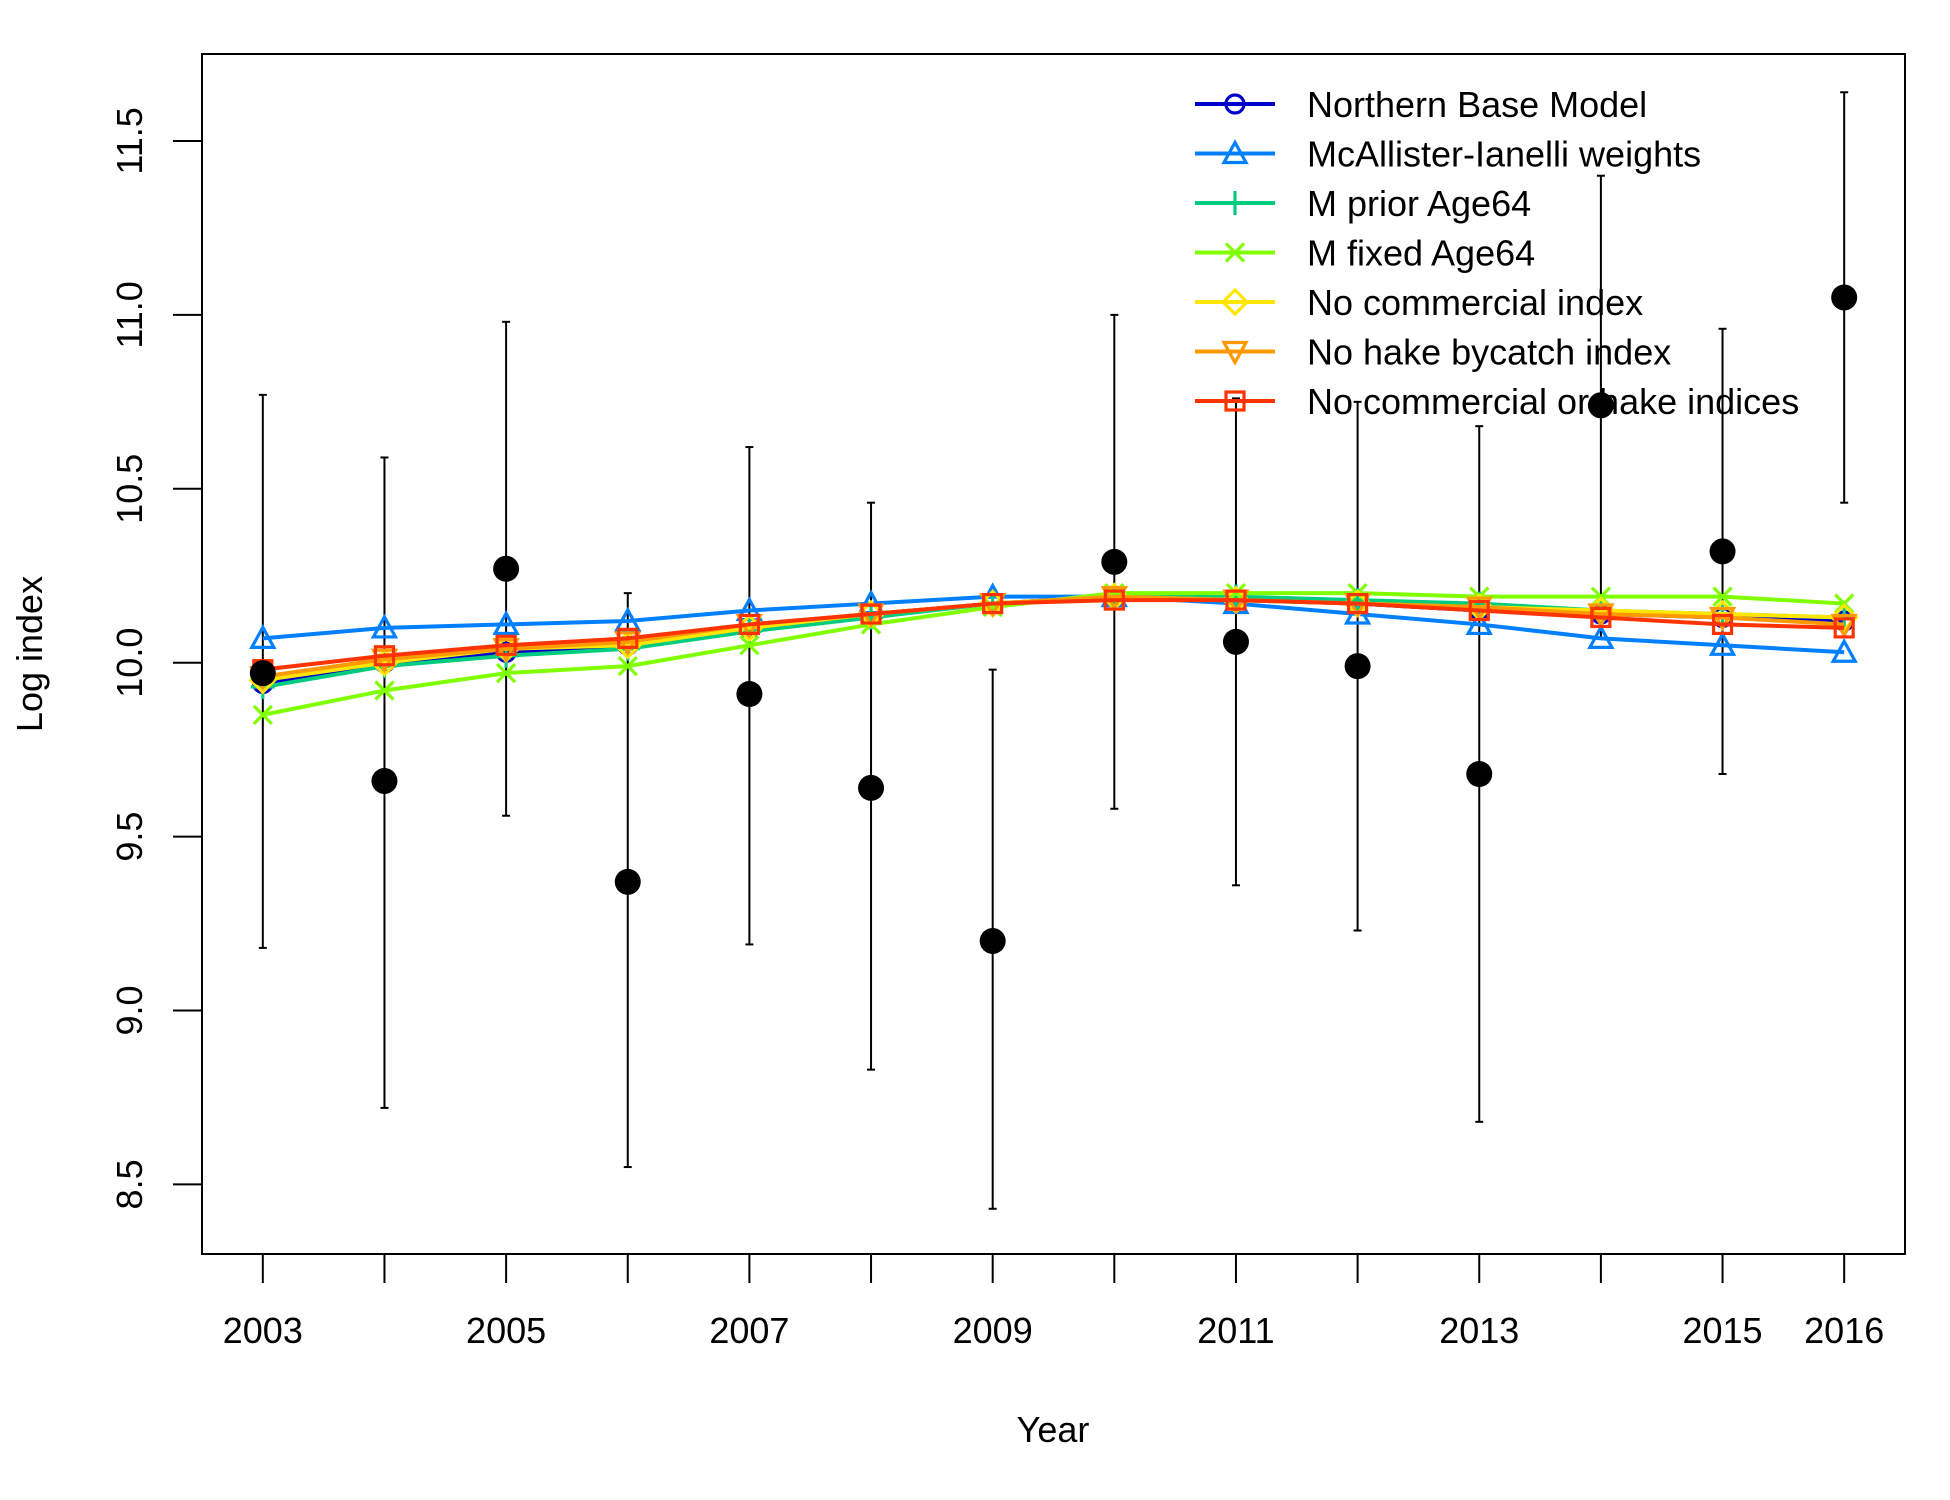  I want to click on y-tick-label: 11.5, so click(129, 140).